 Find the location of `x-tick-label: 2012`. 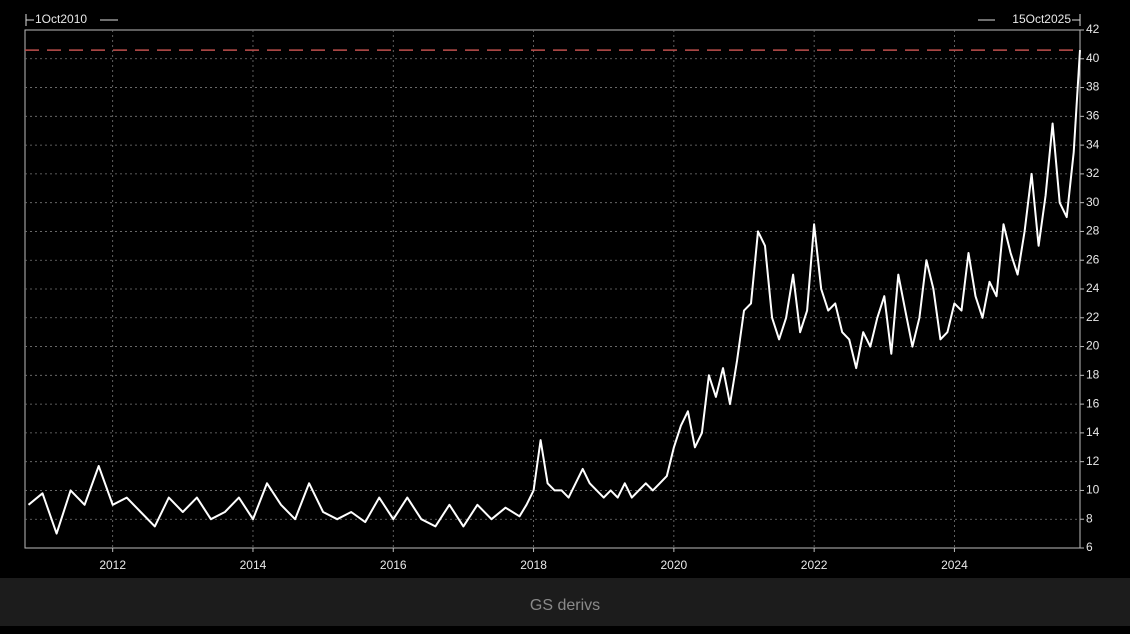

x-tick-label: 2012 is located at coordinates (112, 565).